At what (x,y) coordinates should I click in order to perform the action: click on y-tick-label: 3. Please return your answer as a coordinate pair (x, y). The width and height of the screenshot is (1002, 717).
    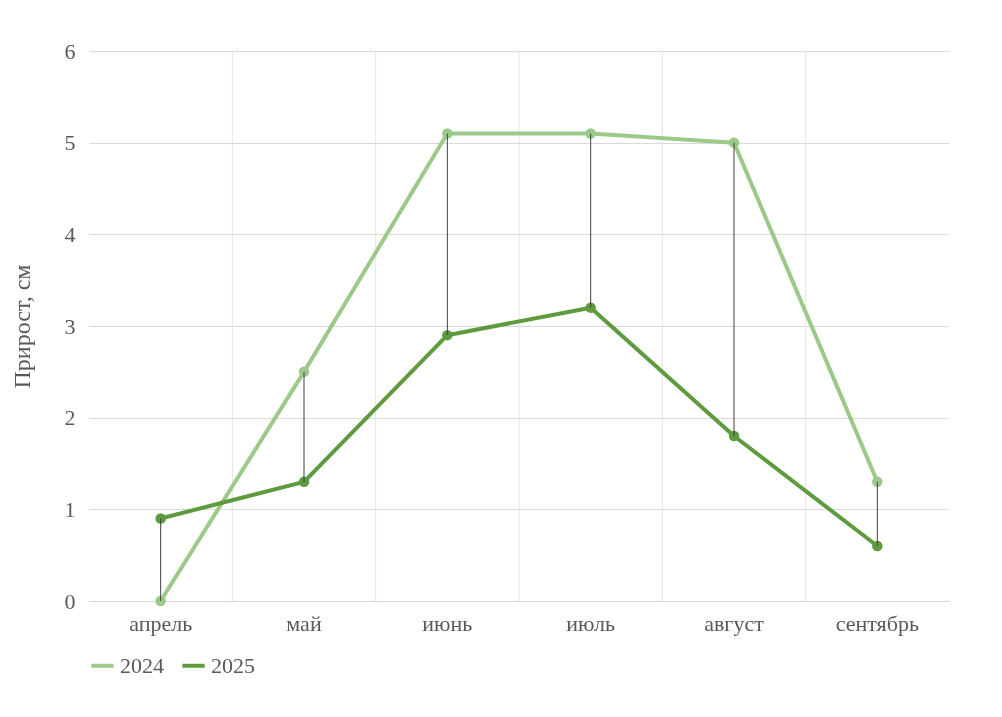
    Looking at the image, I should click on (70, 326).